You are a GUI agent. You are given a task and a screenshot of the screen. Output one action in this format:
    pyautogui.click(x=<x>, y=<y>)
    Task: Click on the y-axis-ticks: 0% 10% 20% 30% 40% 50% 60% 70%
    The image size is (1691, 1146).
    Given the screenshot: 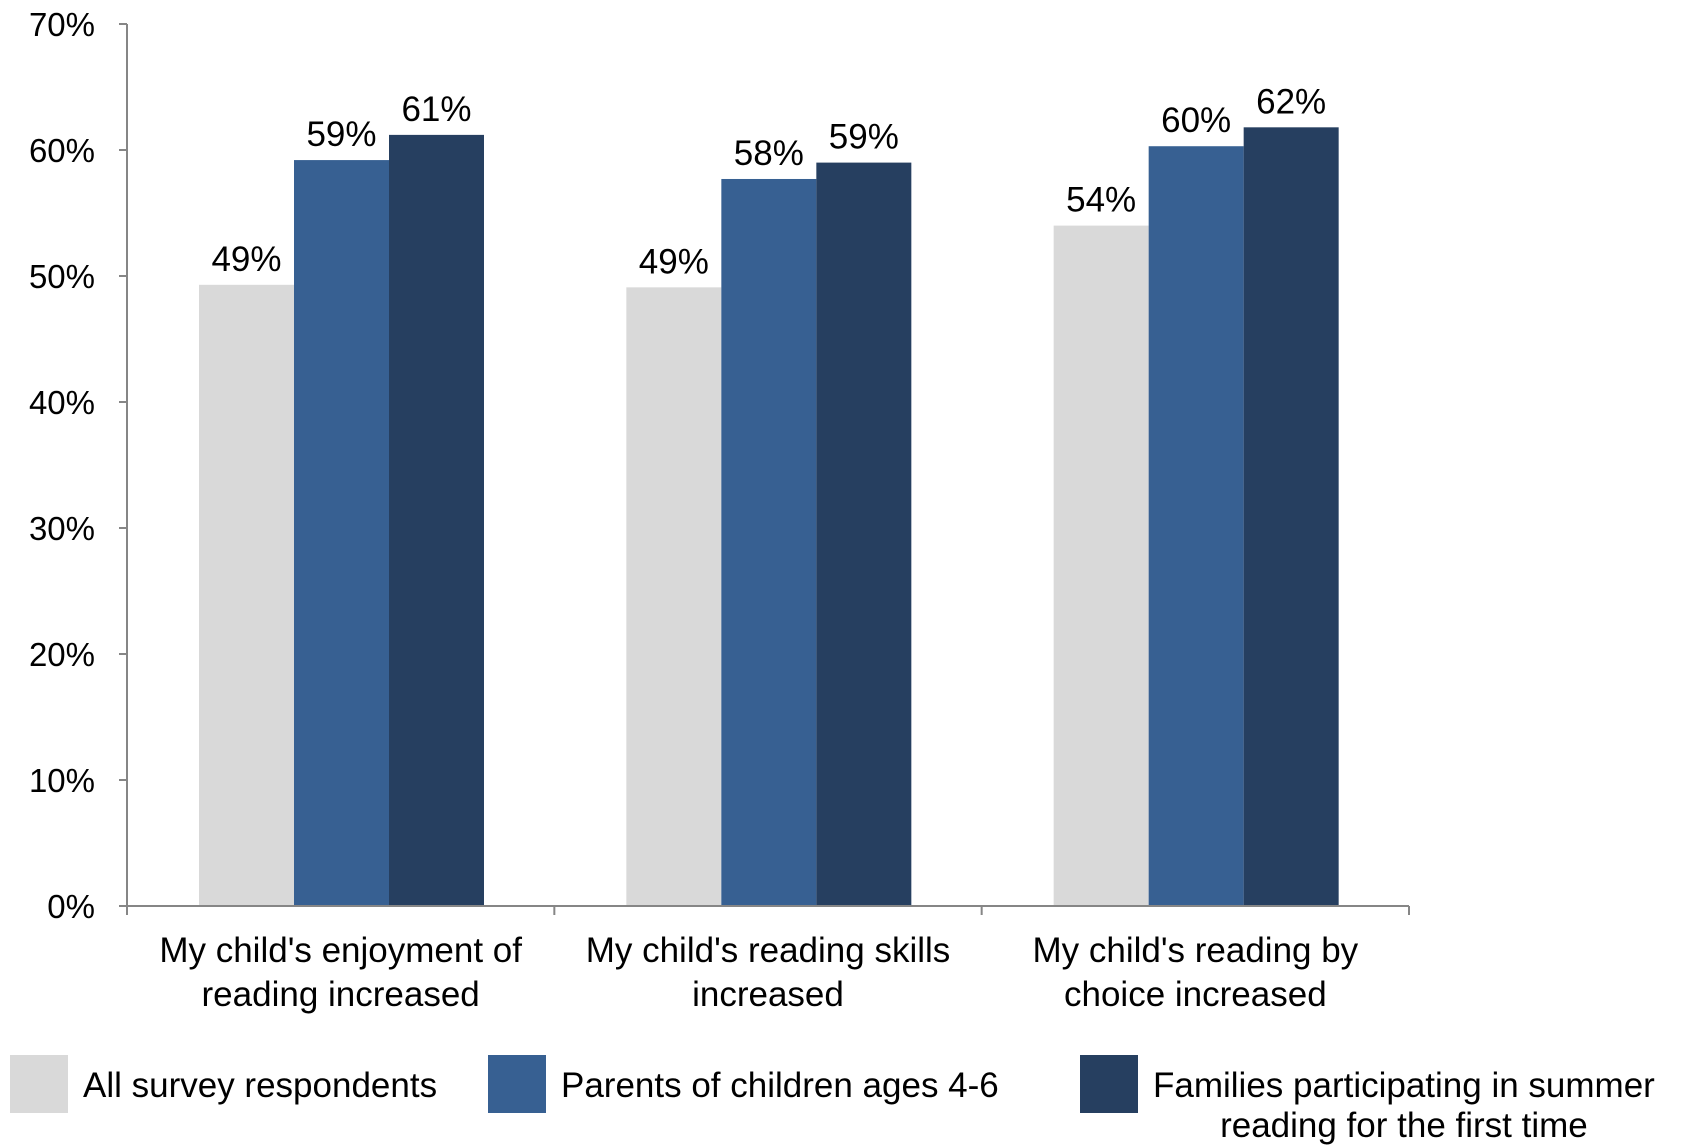 What is the action you would take?
    pyautogui.click(x=78, y=465)
    